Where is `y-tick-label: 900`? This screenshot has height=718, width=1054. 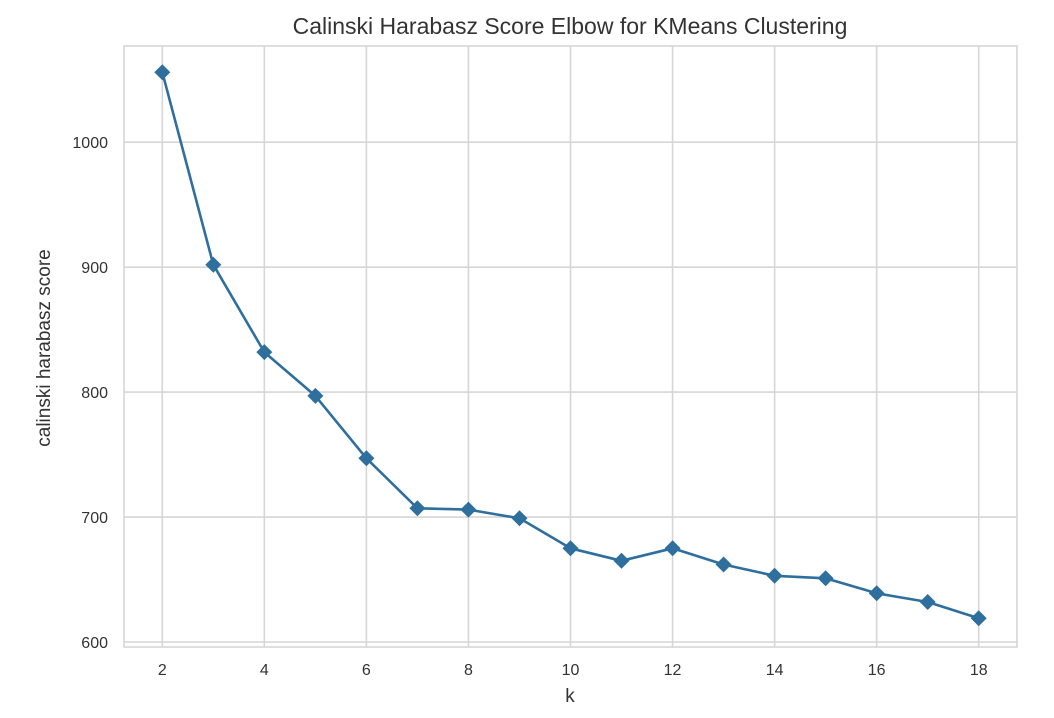
y-tick-label: 900 is located at coordinates (94, 268).